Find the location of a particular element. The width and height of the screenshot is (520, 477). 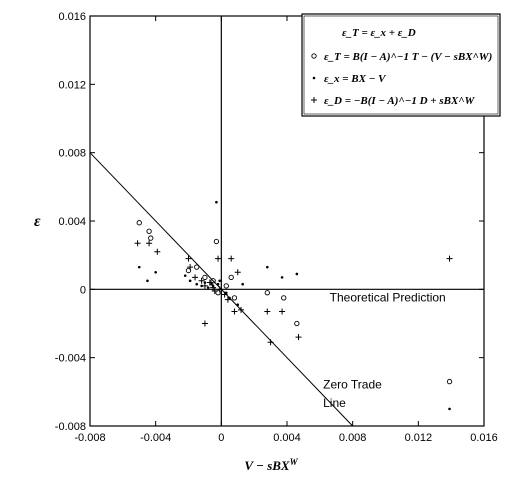

y-tick-label: -0.008 is located at coordinates (70, 427).